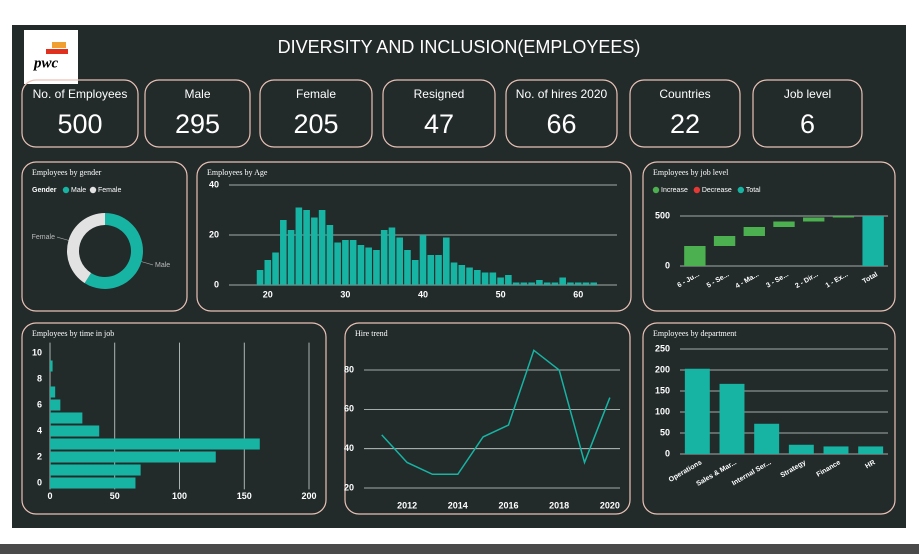 The height and width of the screenshot is (554, 919). I want to click on x-tick-label: 2016, so click(508, 505).